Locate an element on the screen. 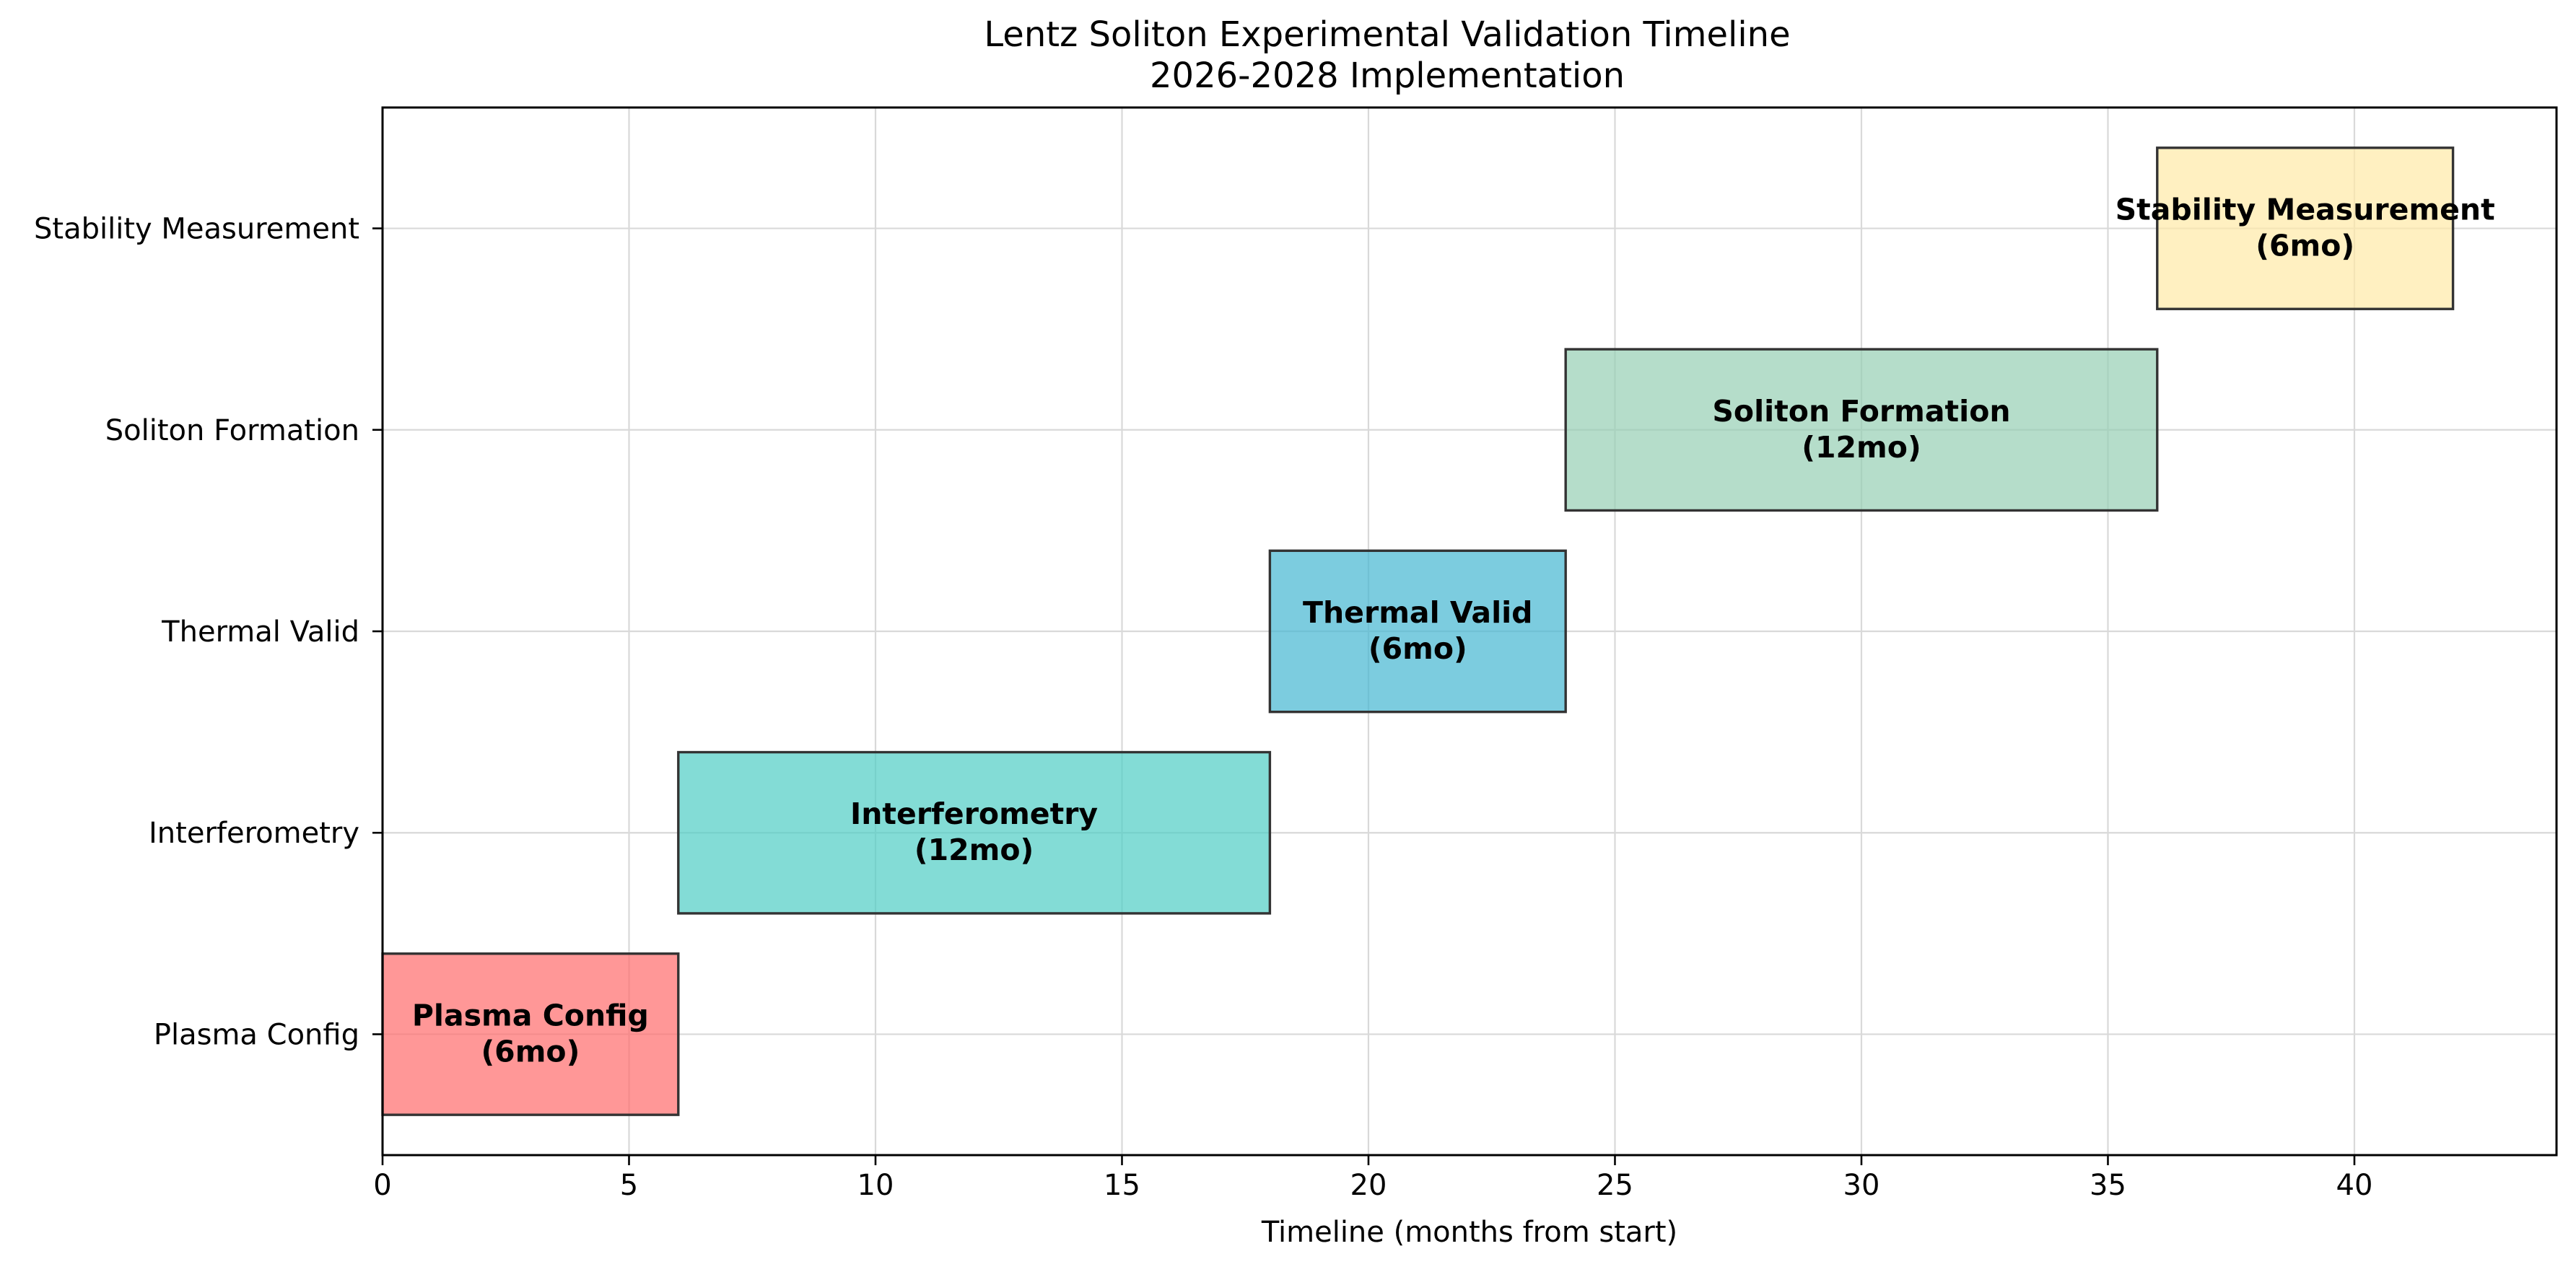 Image resolution: width=2576 pixels, height=1272 pixels. bar-task-label: Stability Measurement is located at coordinates (2305, 210).